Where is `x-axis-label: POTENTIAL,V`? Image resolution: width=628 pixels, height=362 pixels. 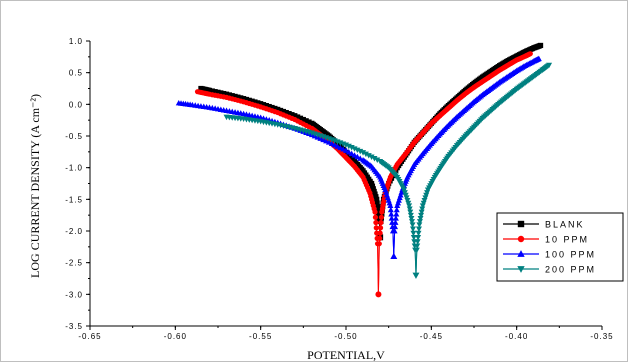 x-axis-label: POTENTIAL,V is located at coordinates (346, 354).